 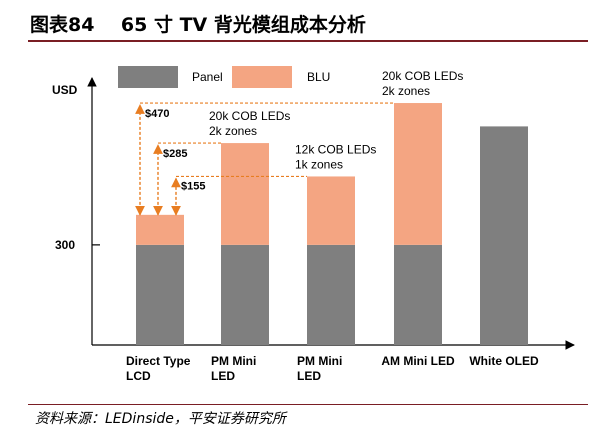 I want to click on bar-annotation: 12k COB LEDs, so click(x=335, y=149).